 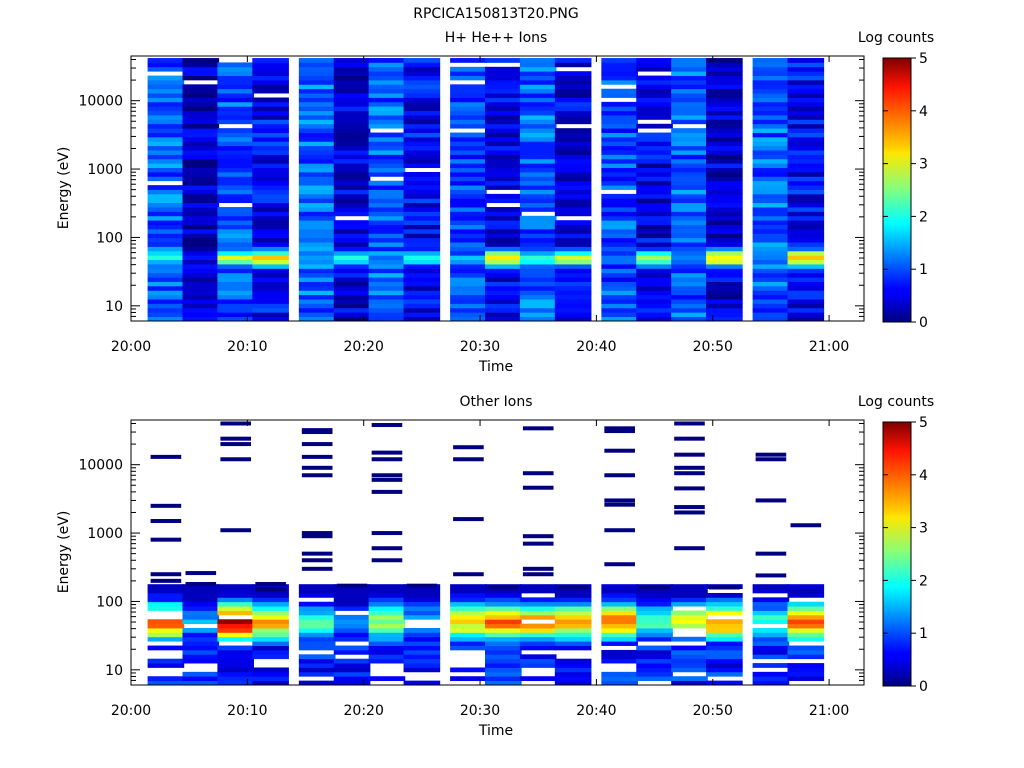 I want to click on x-tick-label: 20:40, so click(x=596, y=347).